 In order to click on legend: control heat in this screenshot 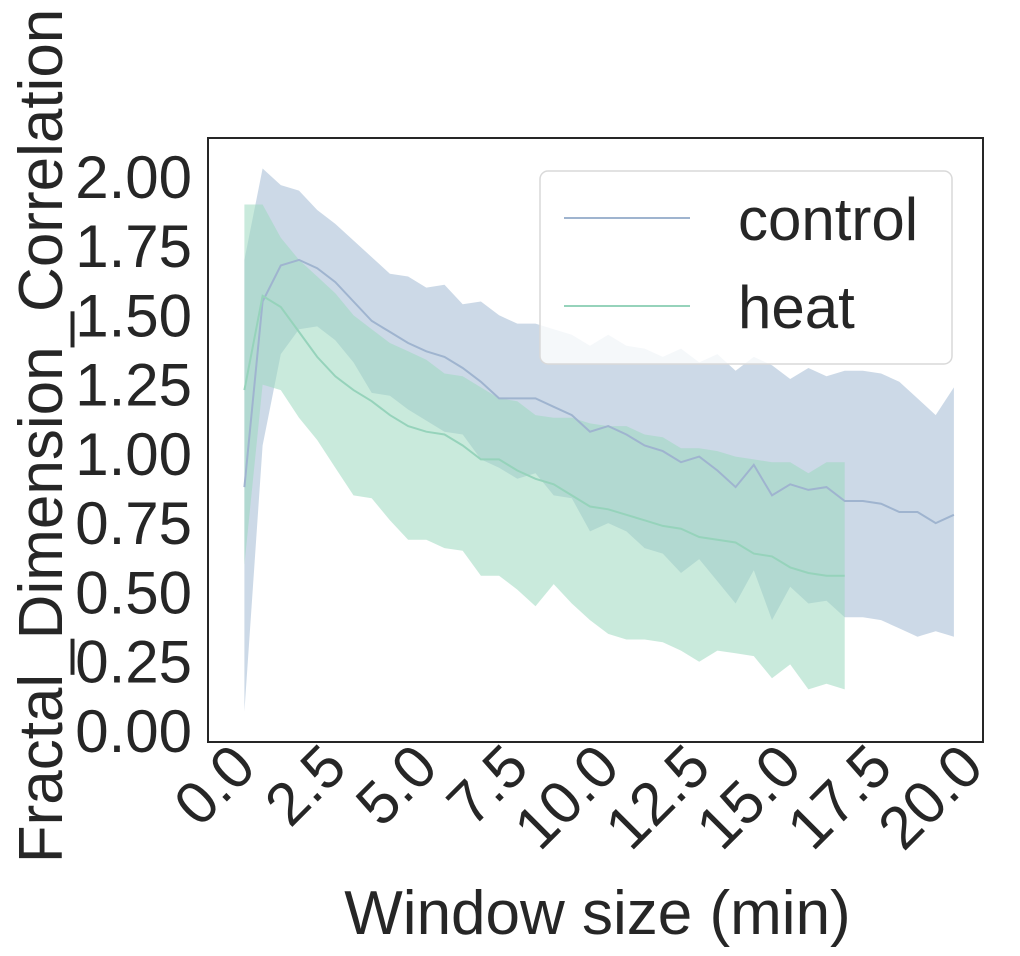, I will do `click(746, 267)`.